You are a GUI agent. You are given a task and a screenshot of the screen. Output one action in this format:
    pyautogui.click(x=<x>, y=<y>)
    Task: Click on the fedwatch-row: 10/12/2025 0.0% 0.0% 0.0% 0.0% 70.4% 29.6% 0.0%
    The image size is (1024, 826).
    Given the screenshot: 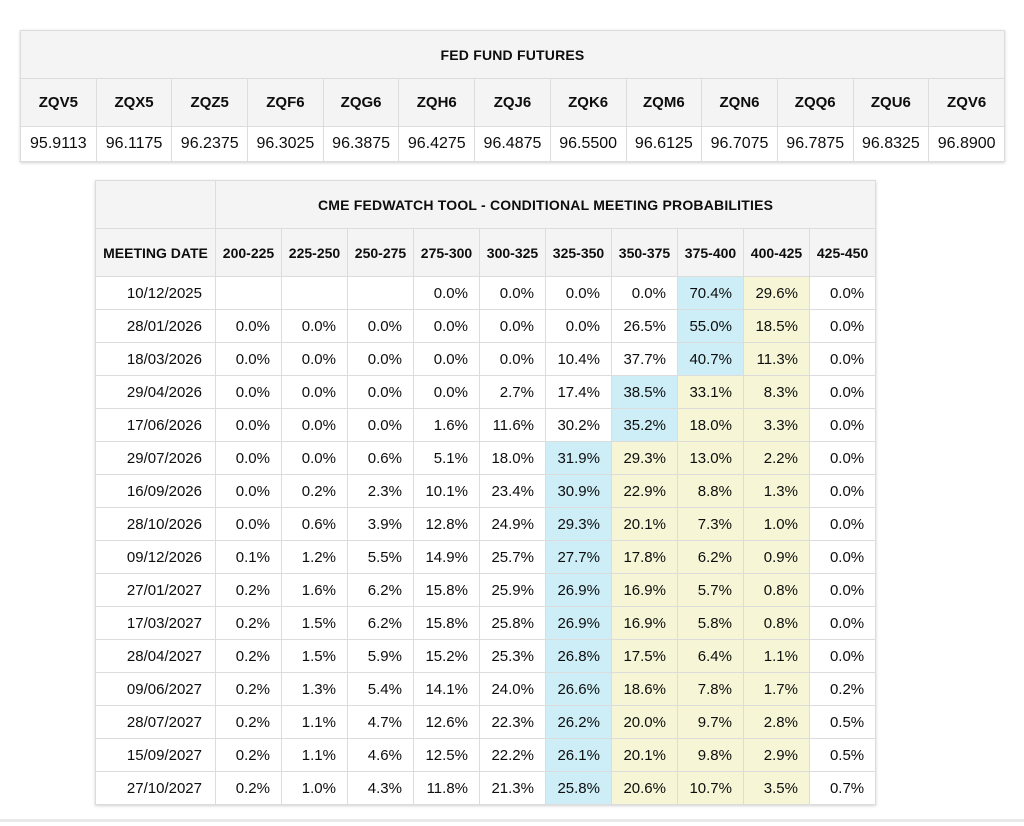 What is the action you would take?
    pyautogui.click(x=486, y=293)
    